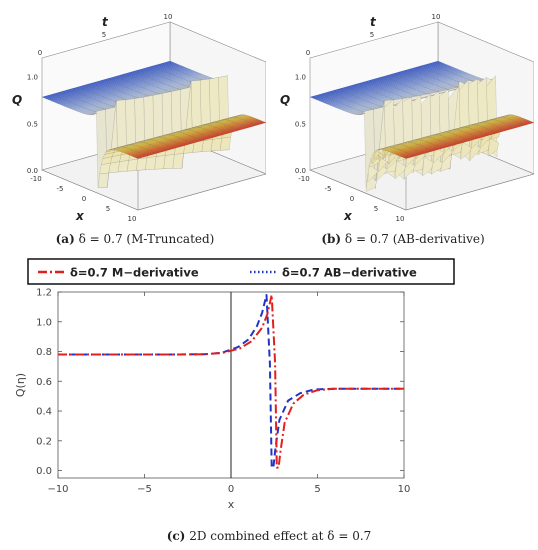  Describe the element at coordinates (44, 412) in the screenshot. I see `y-tick-label: 0.4` at that location.